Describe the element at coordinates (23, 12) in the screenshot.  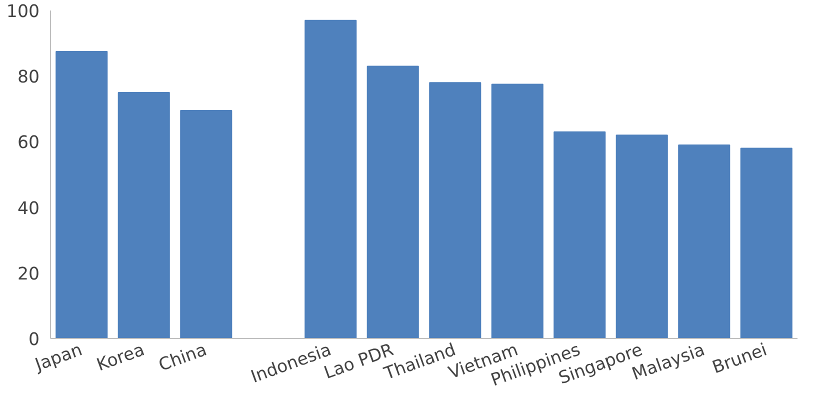
I see `y-tick-label: 100` at that location.